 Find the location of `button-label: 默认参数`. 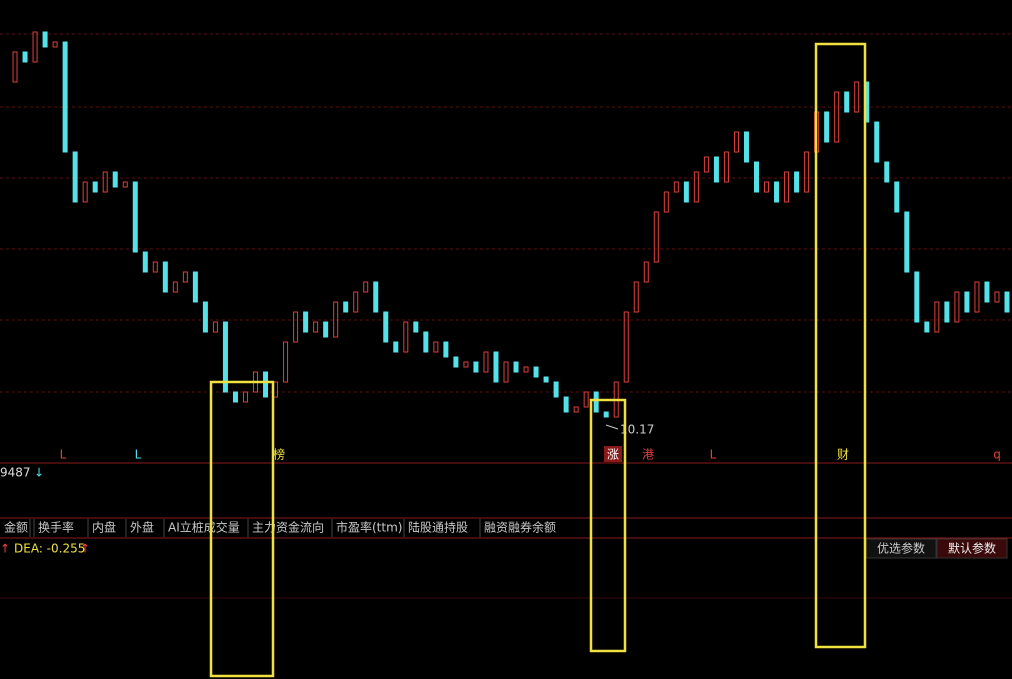

button-label: 默认参数 is located at coordinates (972, 548).